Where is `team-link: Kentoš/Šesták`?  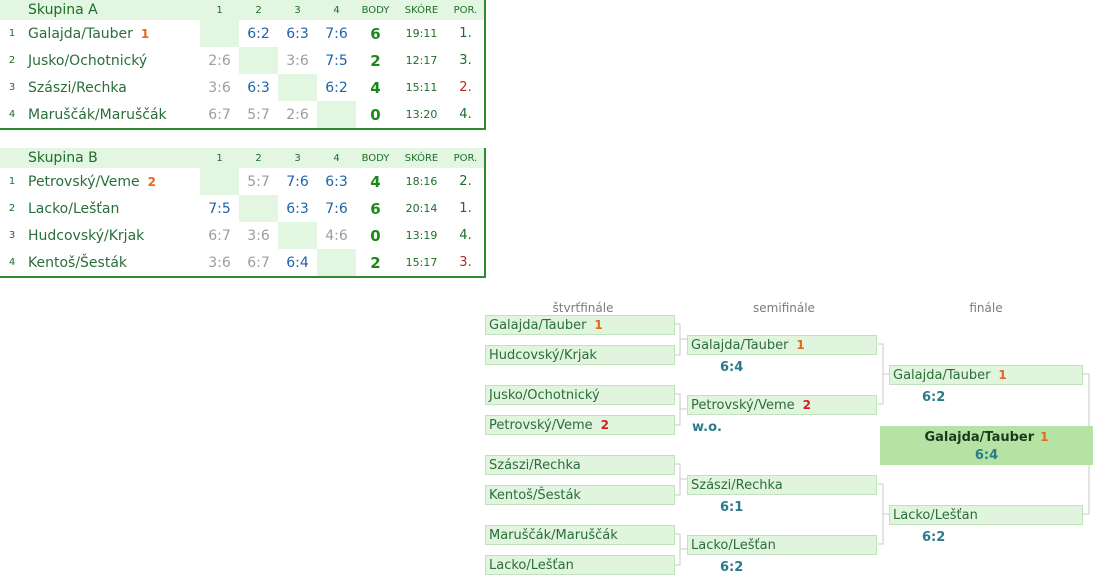
team-link: Kentoš/Šesták is located at coordinates (77, 262).